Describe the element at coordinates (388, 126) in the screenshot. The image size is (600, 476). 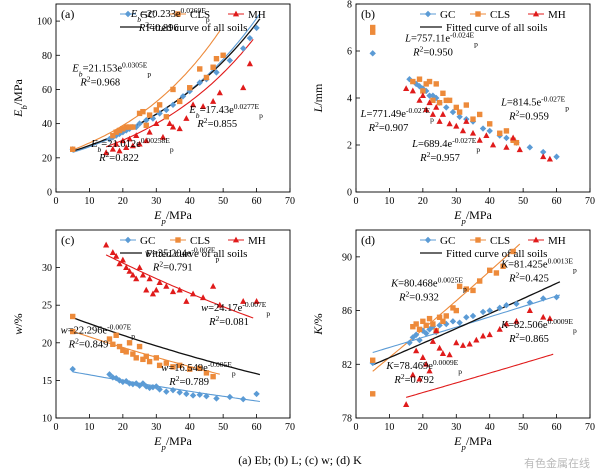
I see `fit-r-squared: R2=0.907` at that location.